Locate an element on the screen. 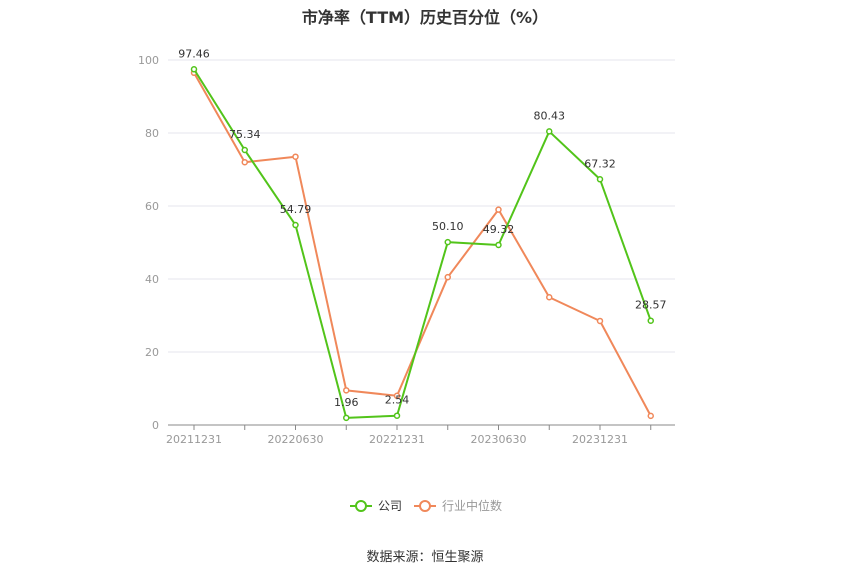  y-tick-label: 20 is located at coordinates (152, 352).